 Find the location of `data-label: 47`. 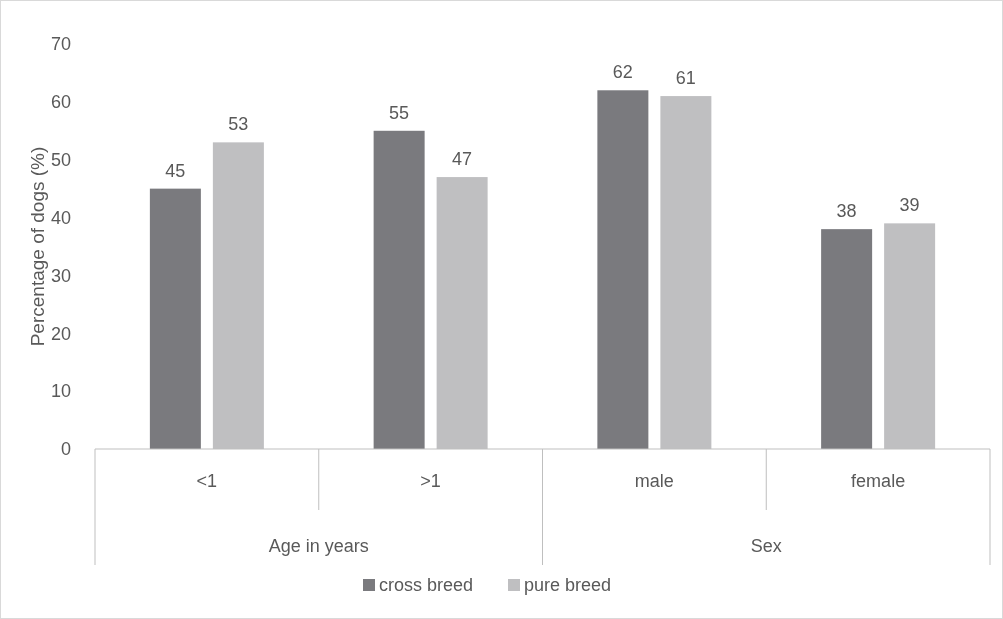

data-label: 47 is located at coordinates (462, 159).